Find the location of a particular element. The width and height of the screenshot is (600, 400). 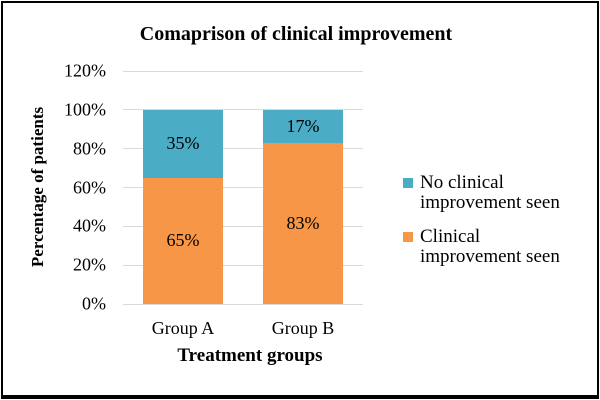

legend-item: Clinical improvement seen is located at coordinates (491, 247).